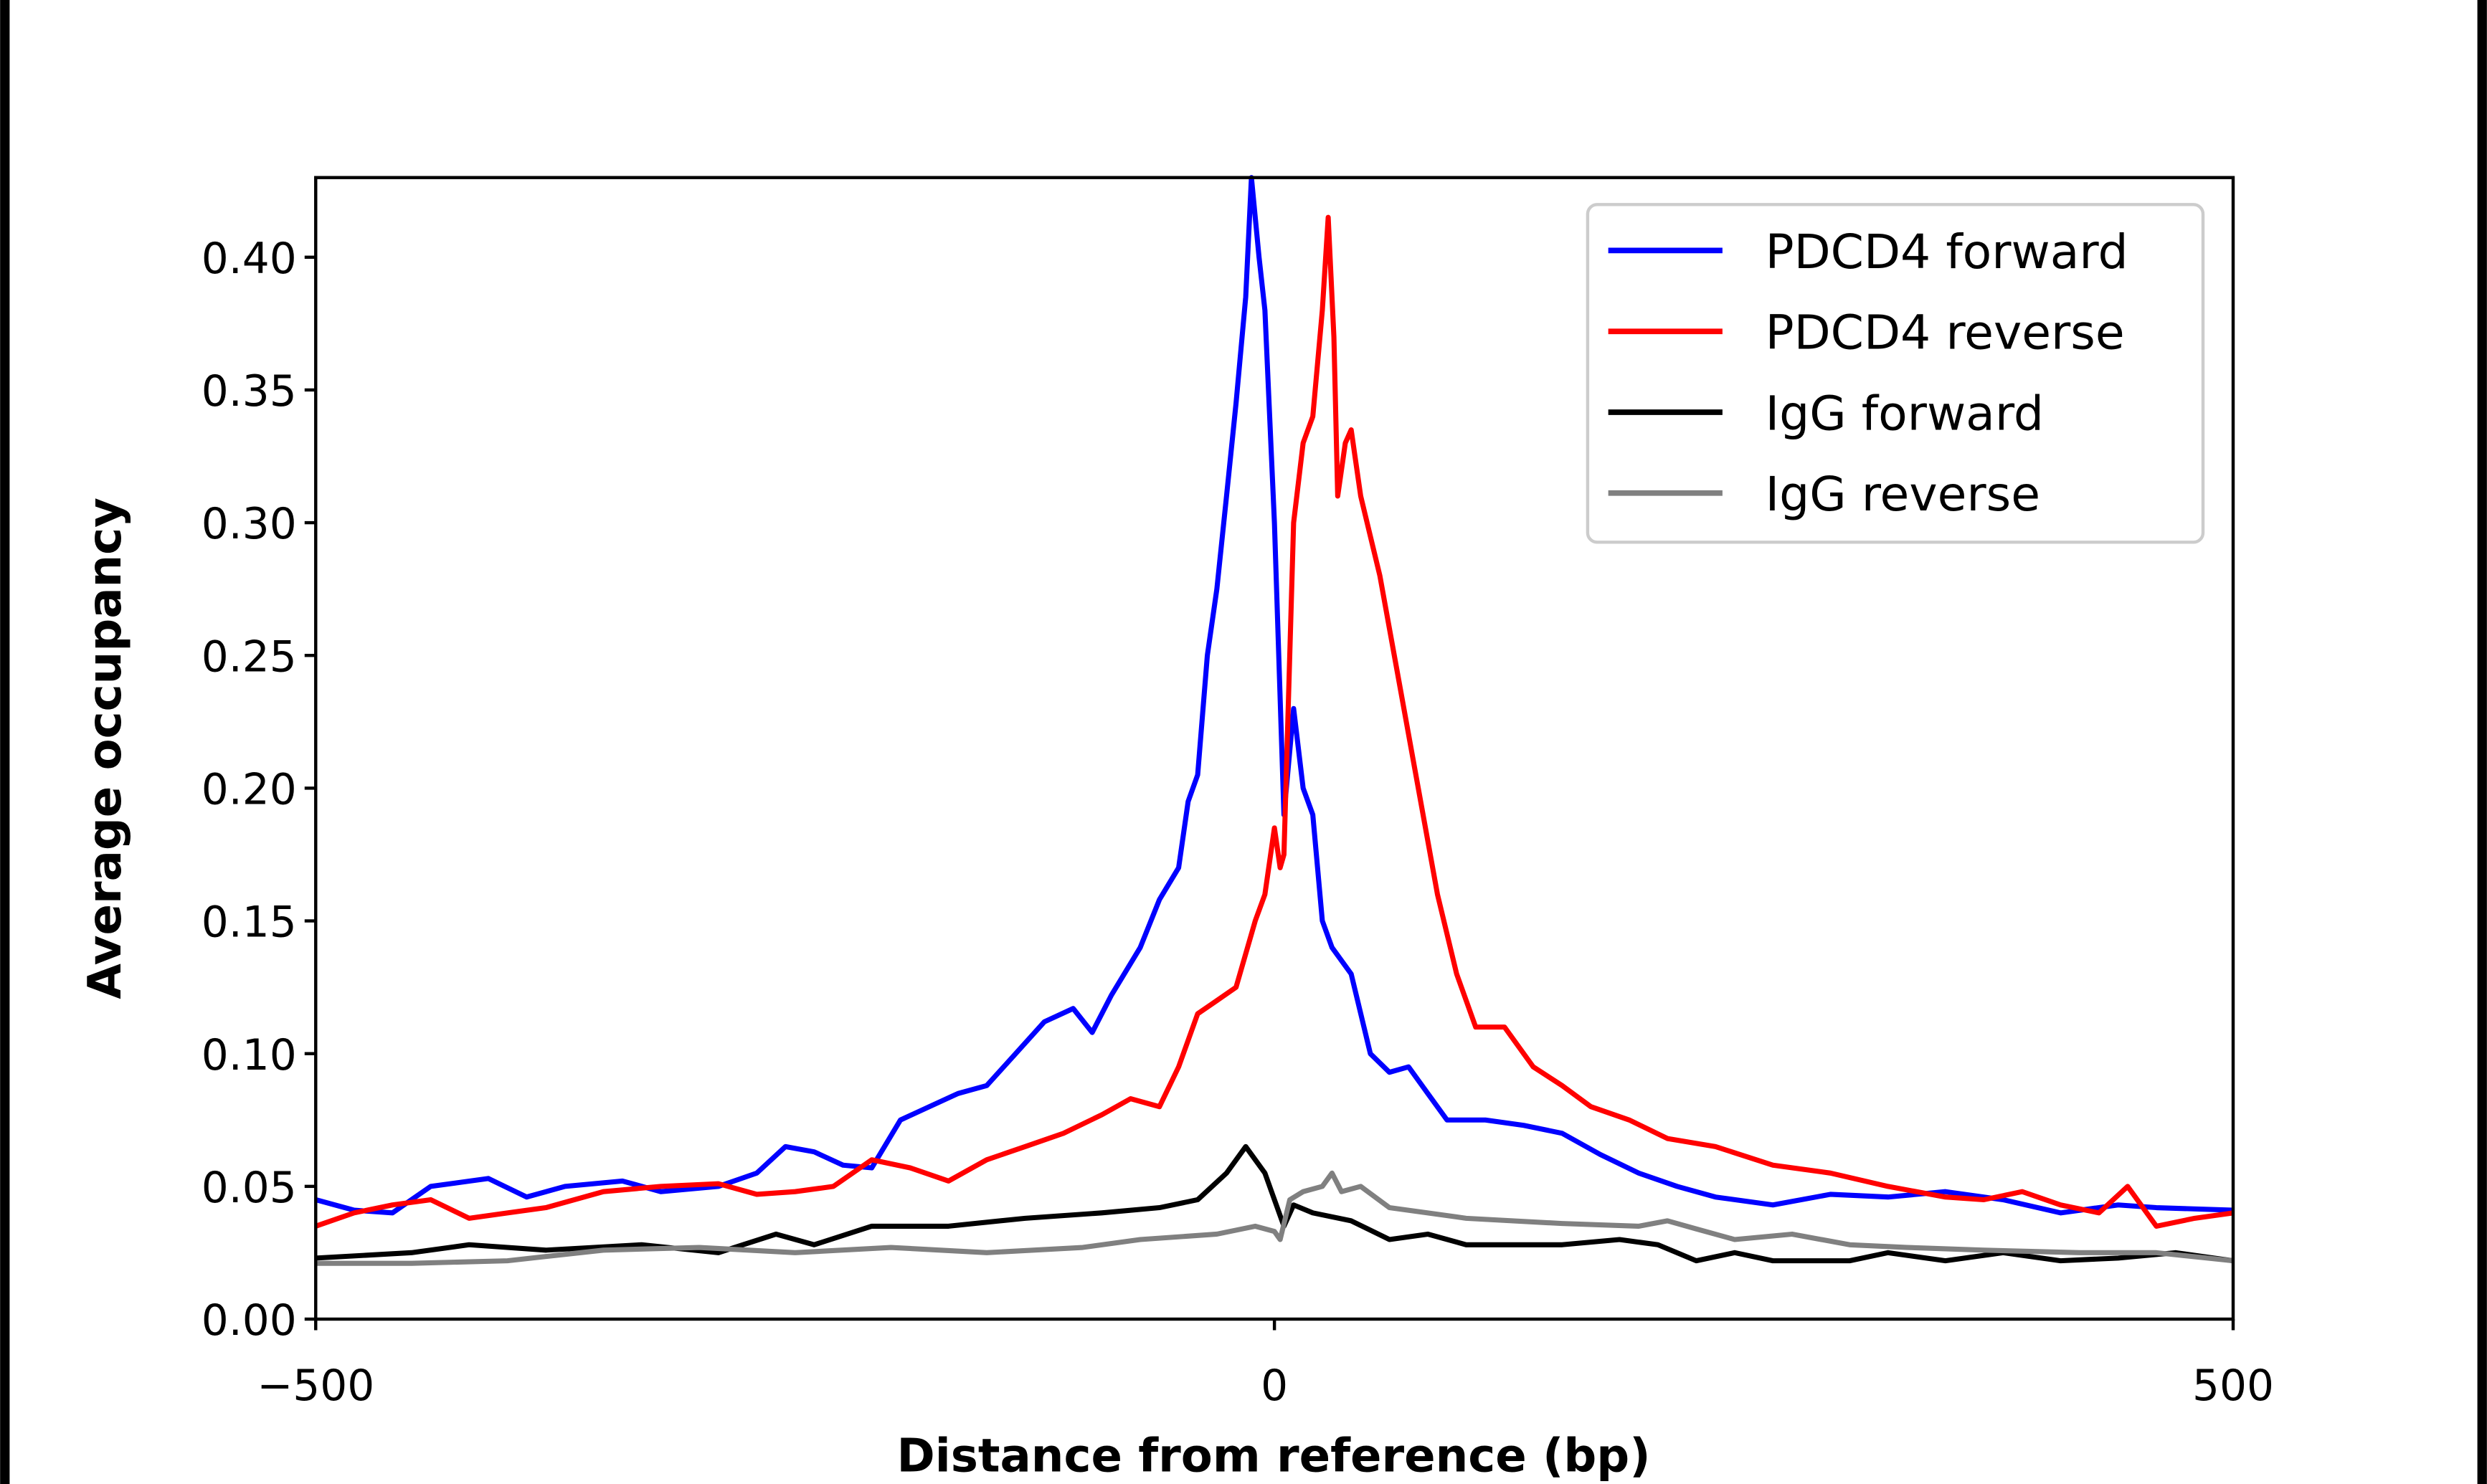 This screenshot has width=2487, height=1484. I want to click on y-axis-label: Average occupancy, so click(105, 749).